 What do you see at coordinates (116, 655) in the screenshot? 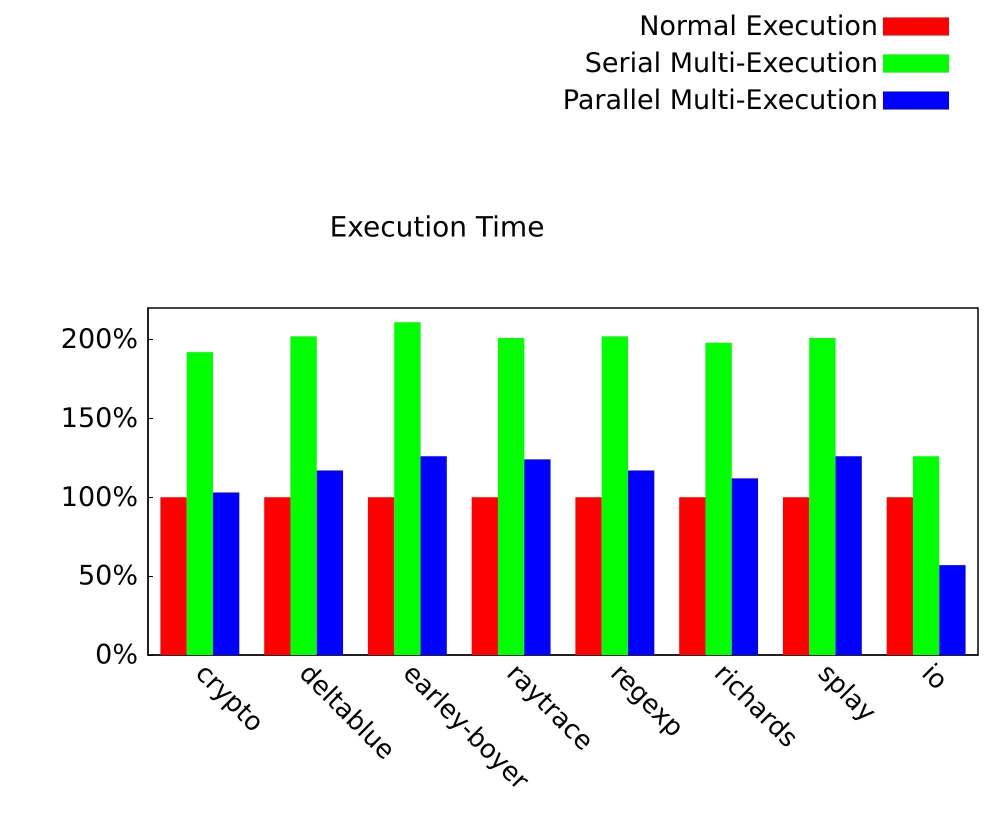
I see `y-tick-label: 0%` at bounding box center [116, 655].